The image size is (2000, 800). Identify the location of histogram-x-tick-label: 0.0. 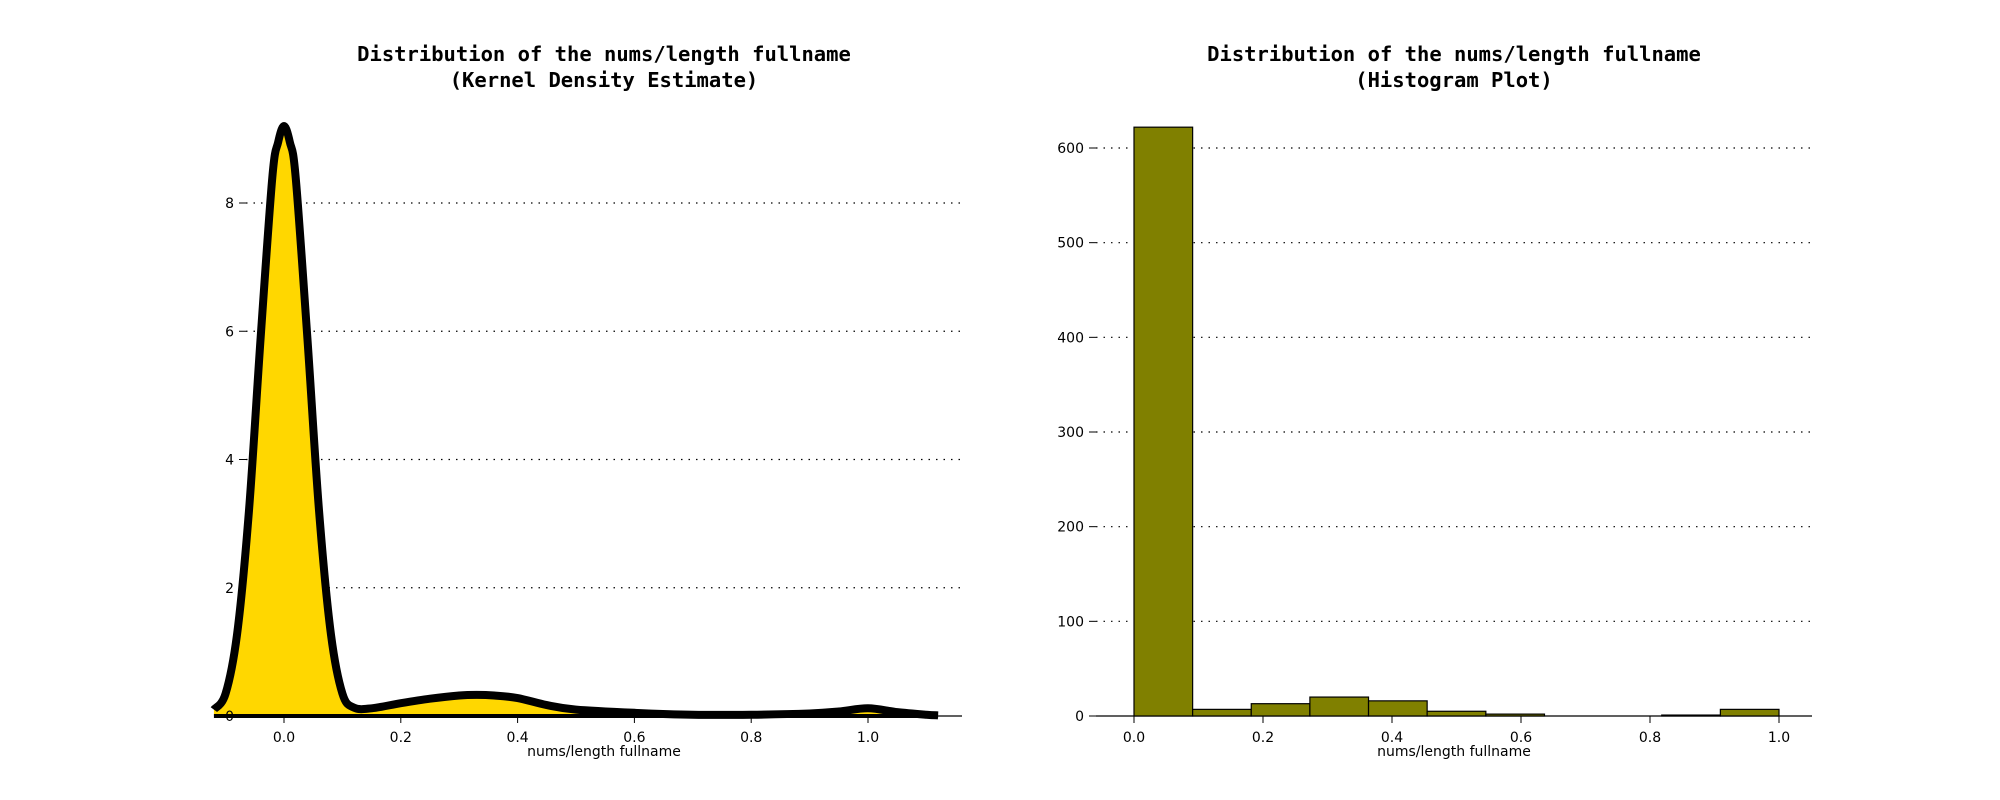
(1134, 738).